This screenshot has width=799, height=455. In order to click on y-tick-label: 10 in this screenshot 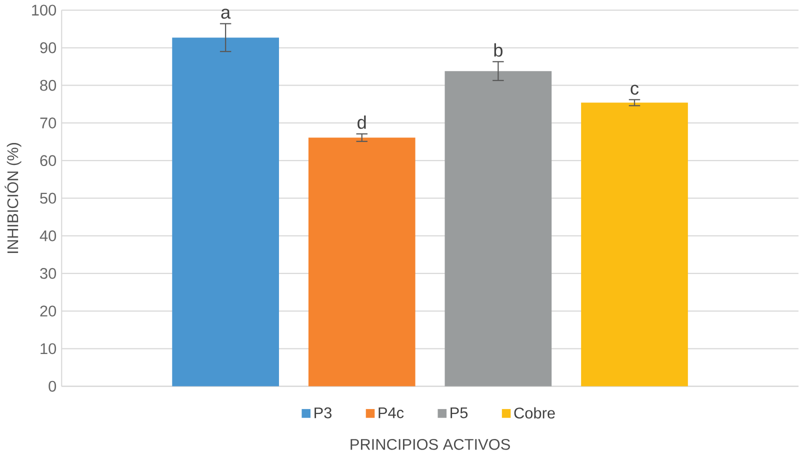, I will do `click(48, 348)`.